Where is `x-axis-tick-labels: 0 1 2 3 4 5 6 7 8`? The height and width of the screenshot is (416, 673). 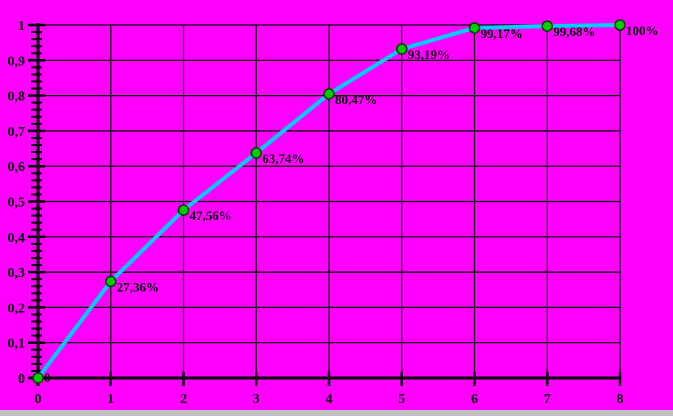 x-axis-tick-labels: 0 1 2 3 4 5 6 7 8 is located at coordinates (329, 399).